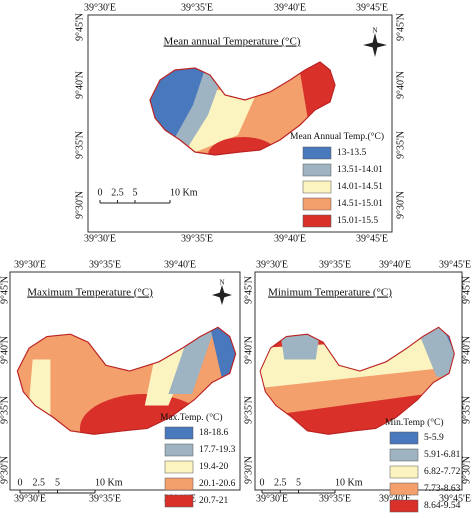 The image size is (474, 518). Describe the element at coordinates (337, 136) in the screenshot. I see `legend-title: Mean Annual Temp.(°C)` at that location.